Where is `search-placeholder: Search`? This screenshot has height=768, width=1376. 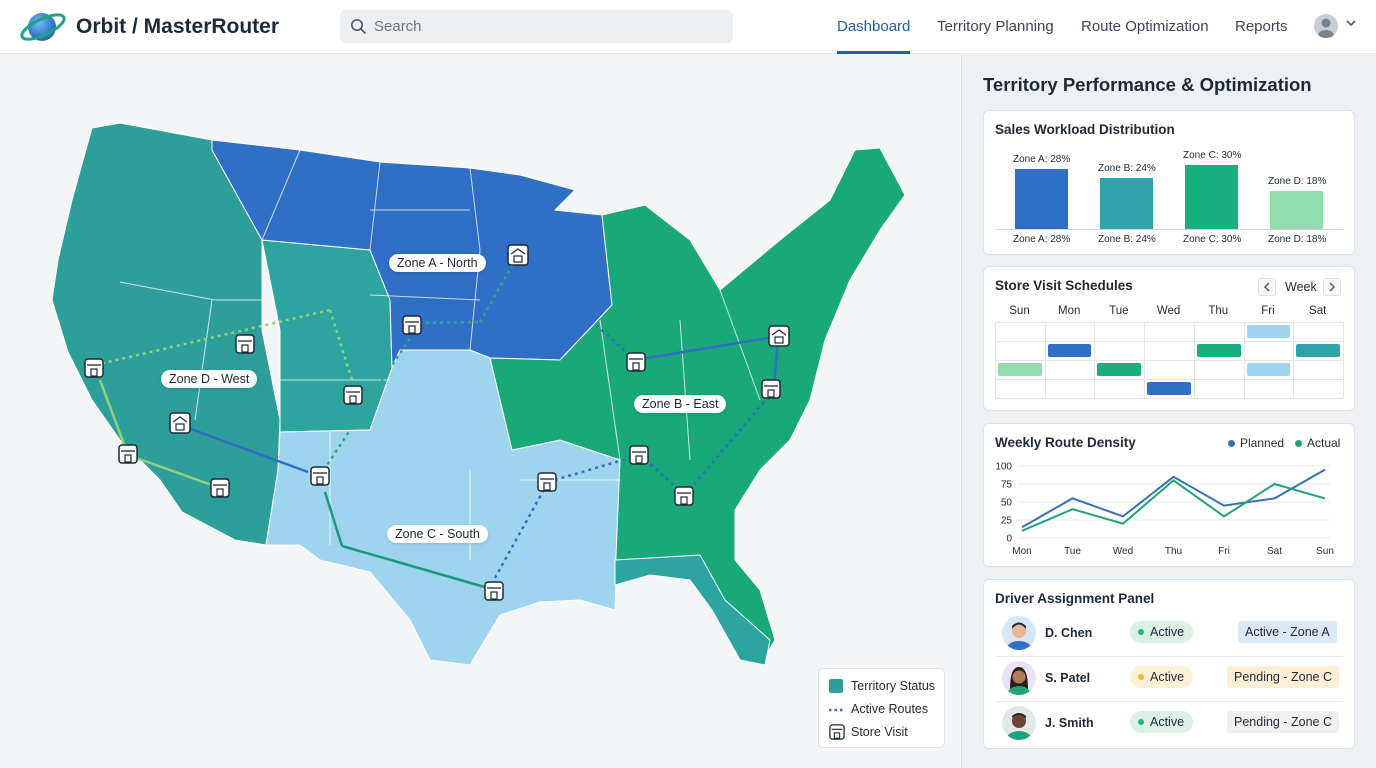 search-placeholder: Search is located at coordinates (398, 26).